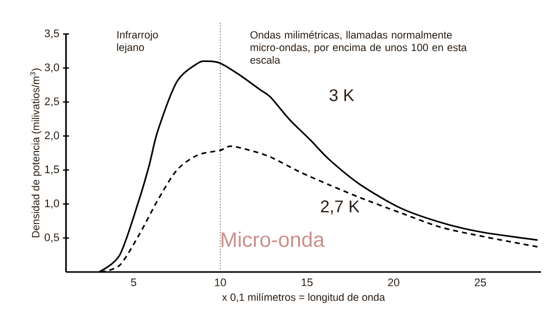 This screenshot has height=330, width=551. Describe the element at coordinates (52, 136) in the screenshot. I see `y-tick-label: 2,0` at that location.